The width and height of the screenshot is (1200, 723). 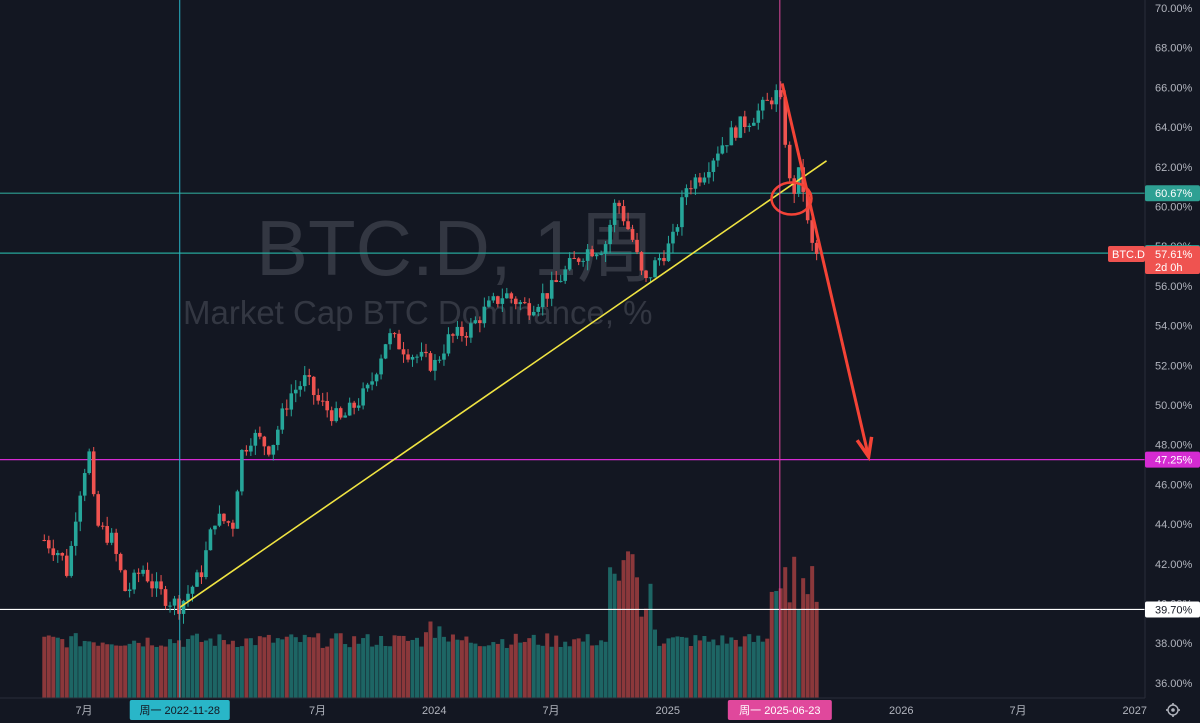 What do you see at coordinates (611, 711) in the screenshot?
I see `time-axis: 7月 7月 2024 7月 2025 2026 7月 2027` at bounding box center [611, 711].